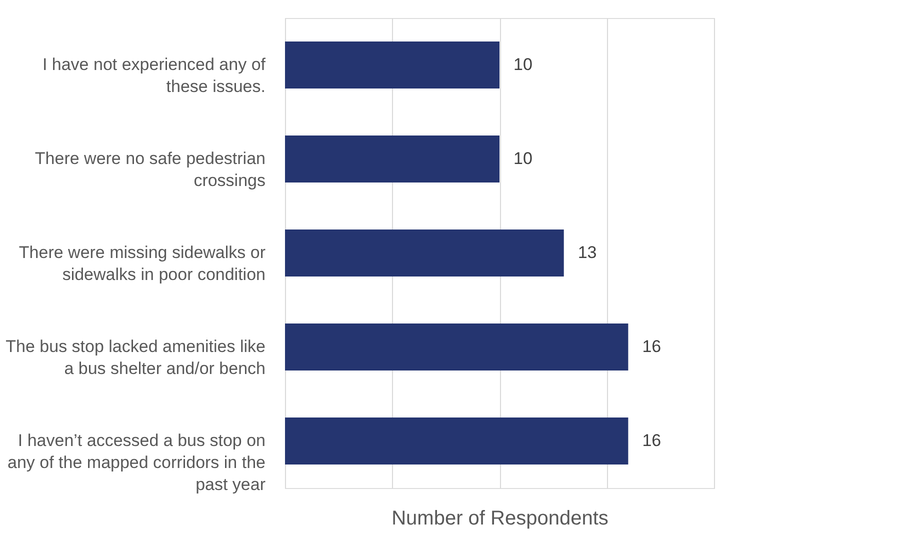  I want to click on y-tick-label: I have not experienced any of these issues., so click(154, 75).